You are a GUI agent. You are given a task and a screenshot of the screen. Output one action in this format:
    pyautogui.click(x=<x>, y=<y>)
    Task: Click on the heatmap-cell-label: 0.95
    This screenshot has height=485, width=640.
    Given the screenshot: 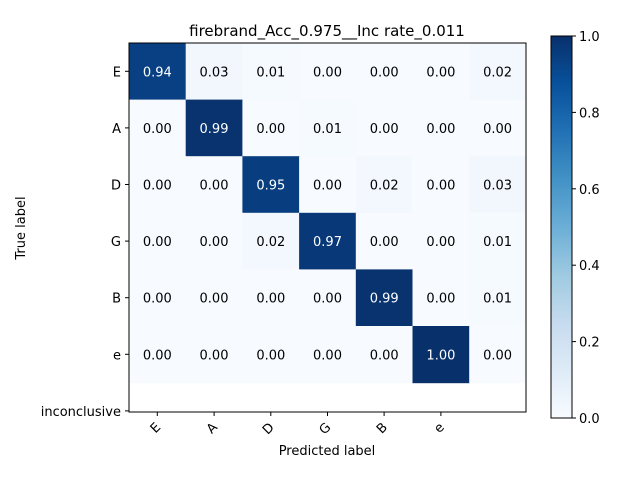 What is the action you would take?
    pyautogui.click(x=270, y=186)
    